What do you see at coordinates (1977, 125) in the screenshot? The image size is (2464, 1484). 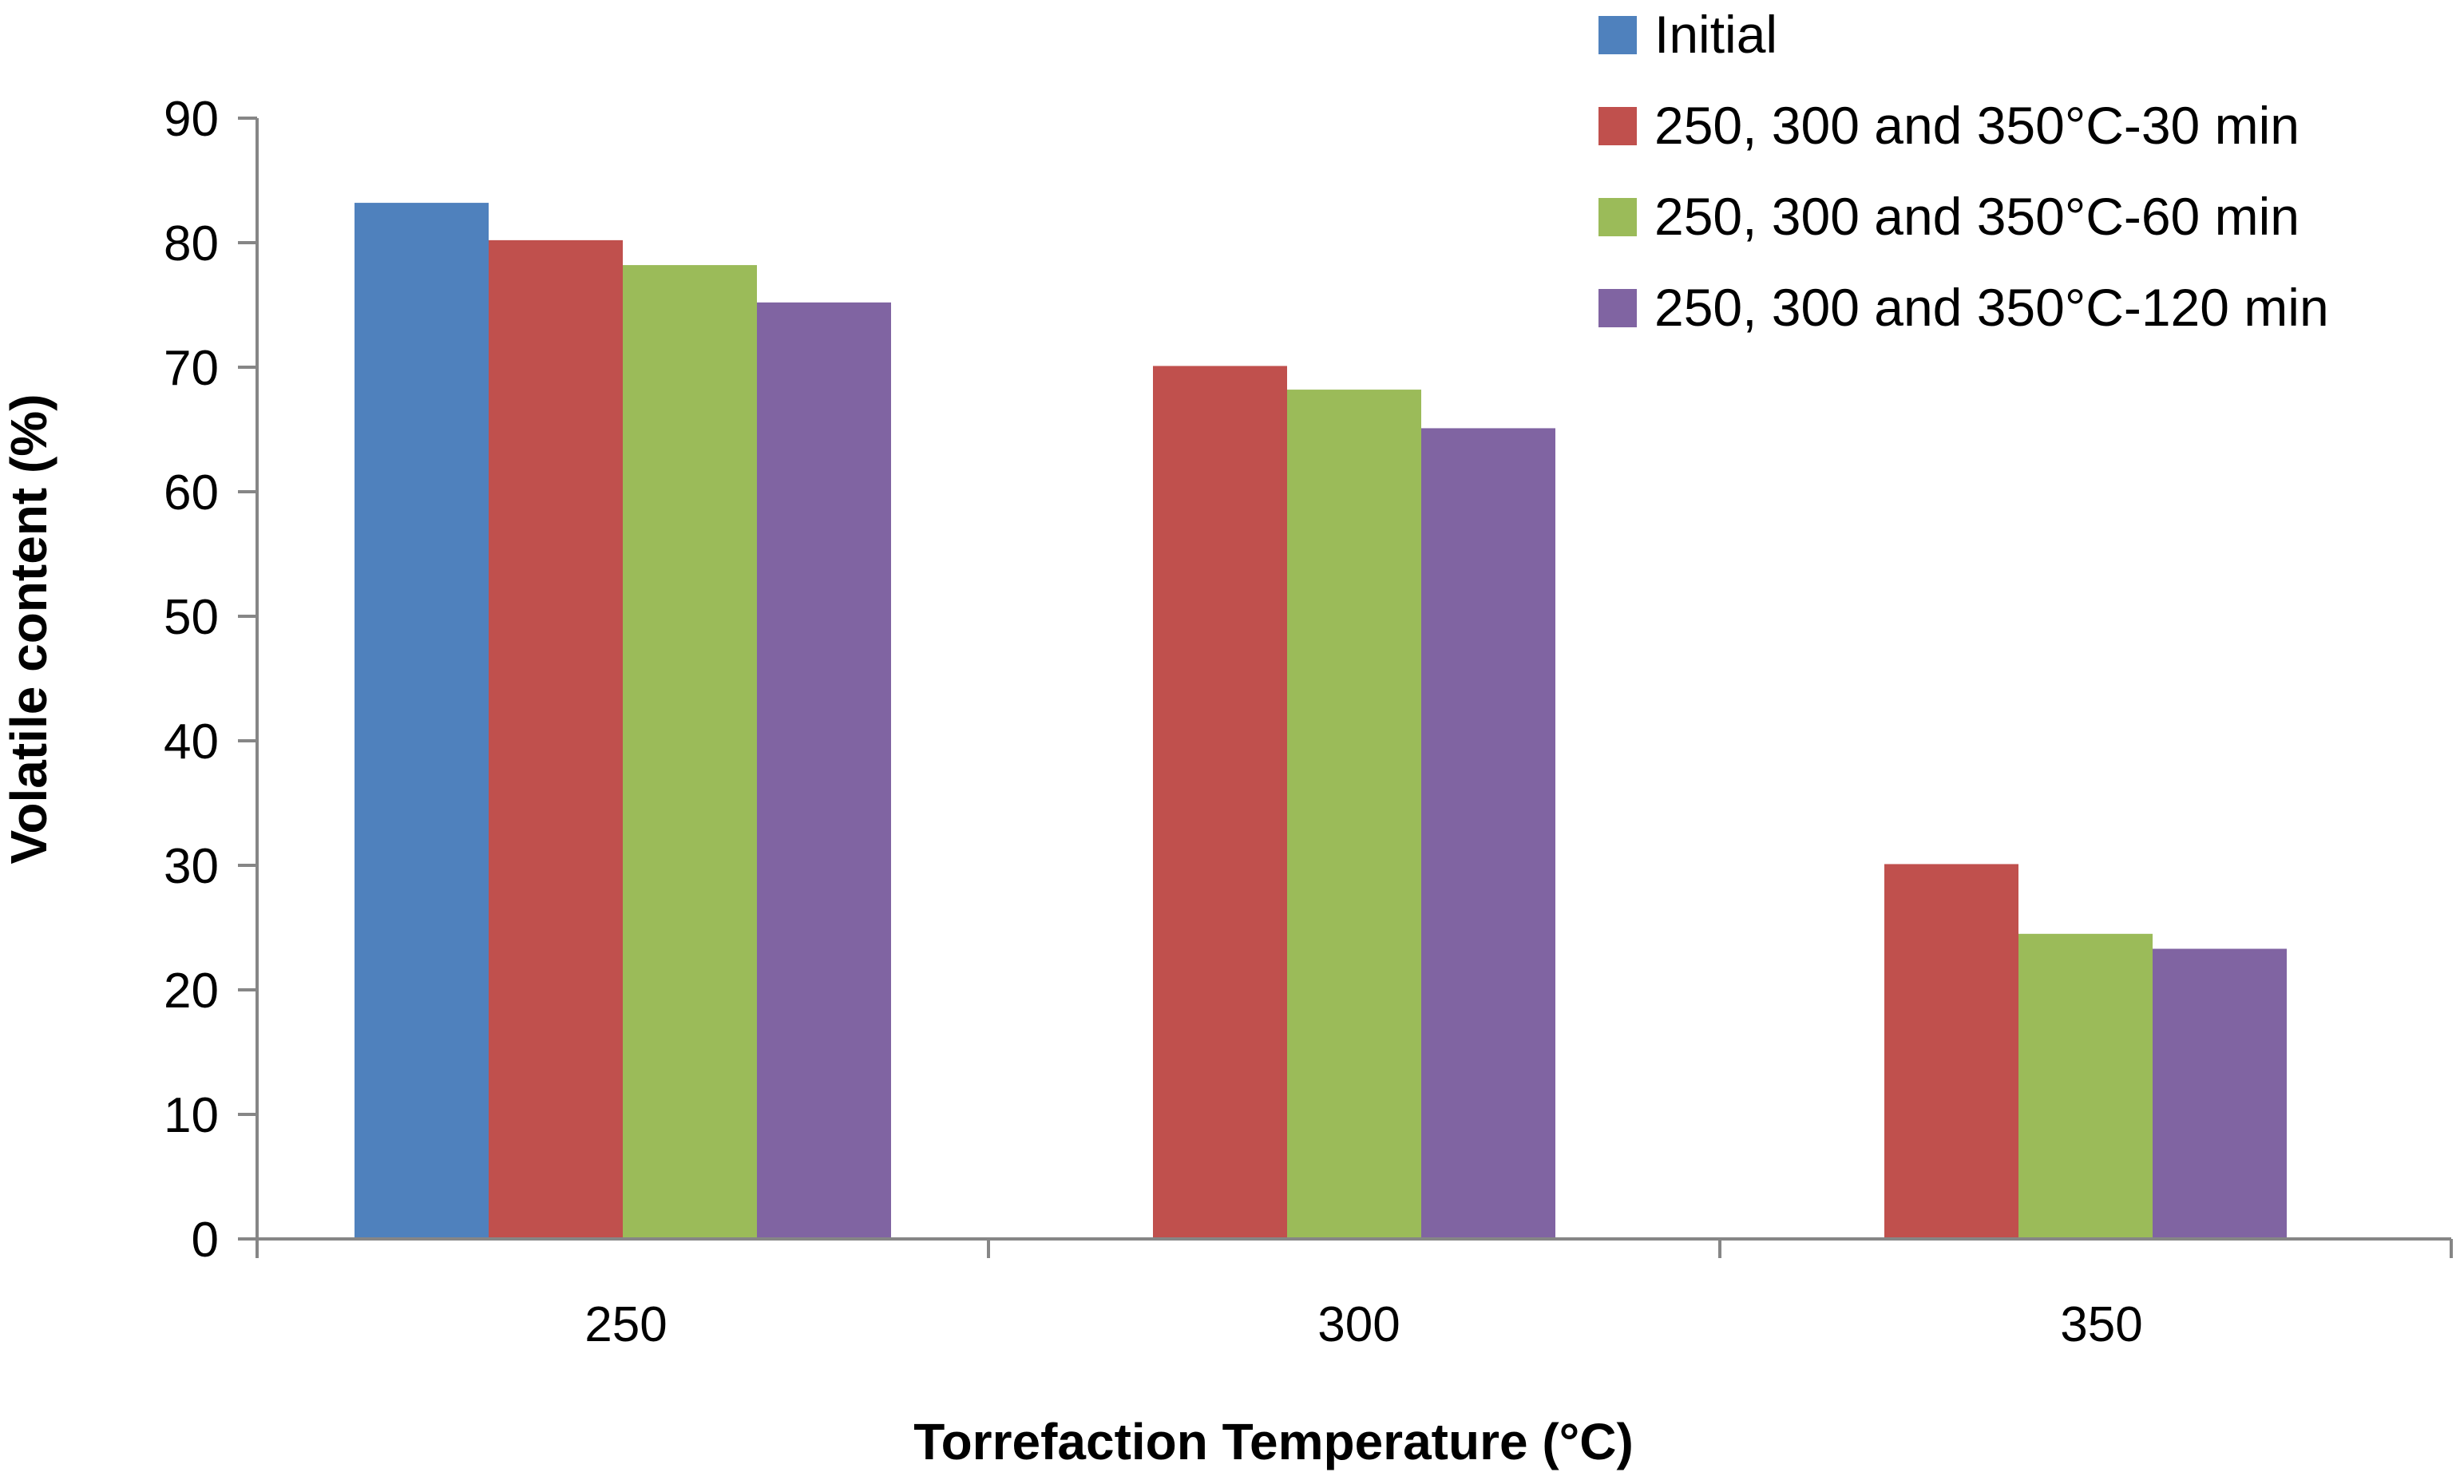 I see `legend-label-250-300-and-350-c-30-min: 250, 300 and 350°C-30 min` at bounding box center [1977, 125].